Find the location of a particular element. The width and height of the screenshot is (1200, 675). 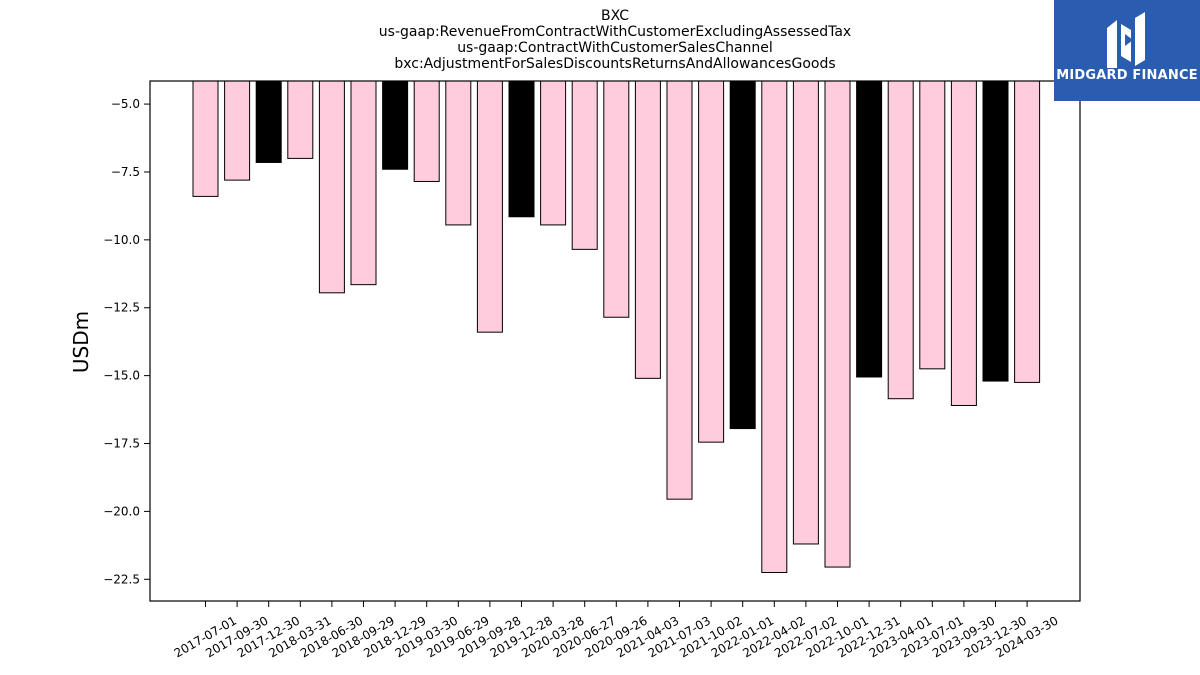

y-tick-label: −5.0 is located at coordinates (125, 104).